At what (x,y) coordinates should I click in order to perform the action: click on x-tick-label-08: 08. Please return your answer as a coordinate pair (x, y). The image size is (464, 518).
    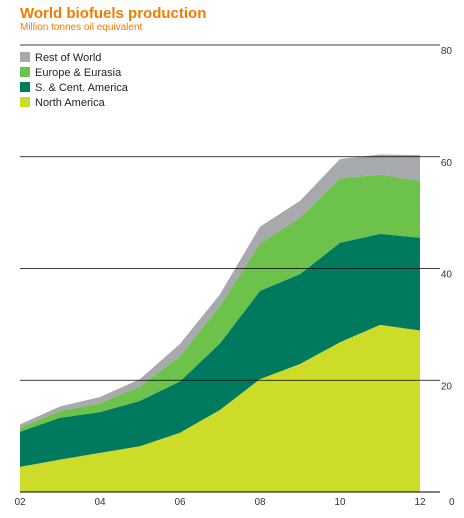
    Looking at the image, I should click on (260, 502).